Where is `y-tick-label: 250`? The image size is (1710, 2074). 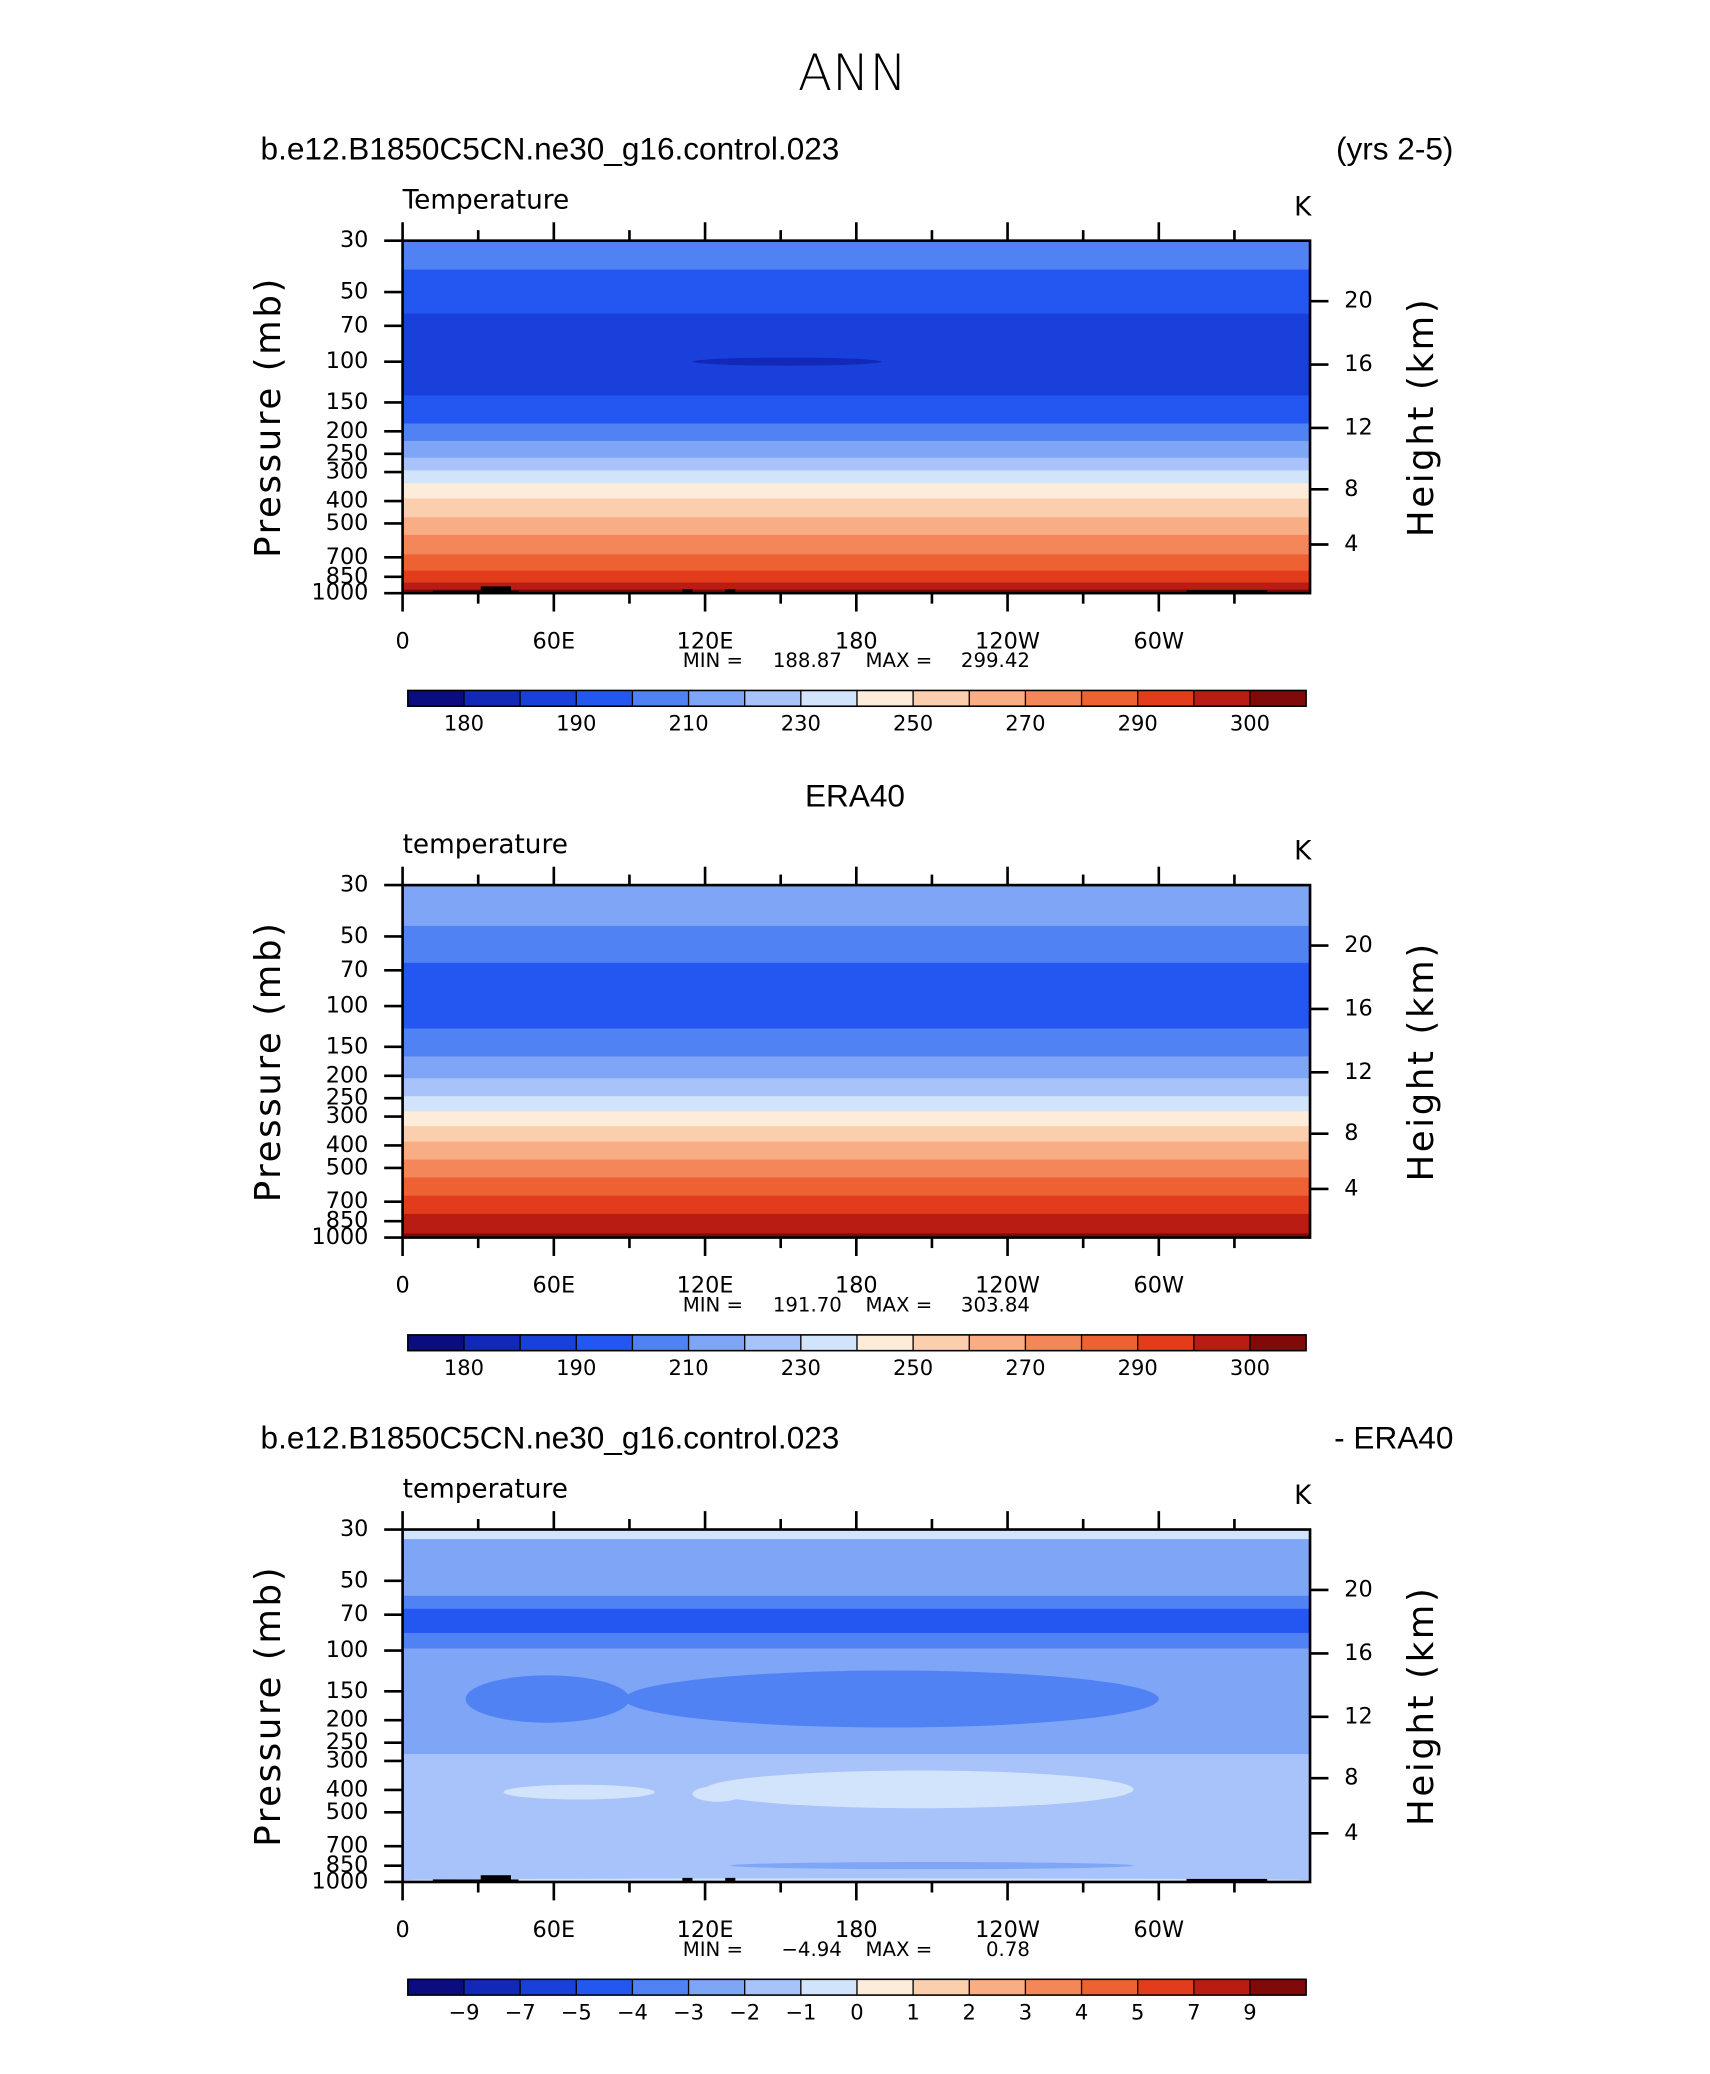
y-tick-label: 250 is located at coordinates (347, 1742).